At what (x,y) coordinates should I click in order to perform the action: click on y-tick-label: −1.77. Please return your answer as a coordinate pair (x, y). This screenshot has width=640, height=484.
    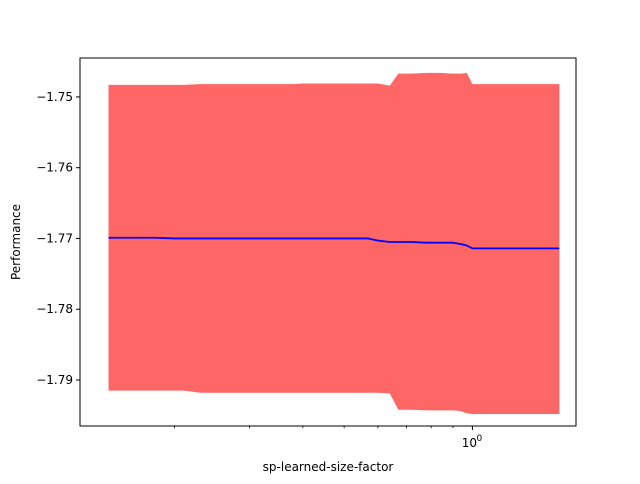
    Looking at the image, I should click on (54, 238).